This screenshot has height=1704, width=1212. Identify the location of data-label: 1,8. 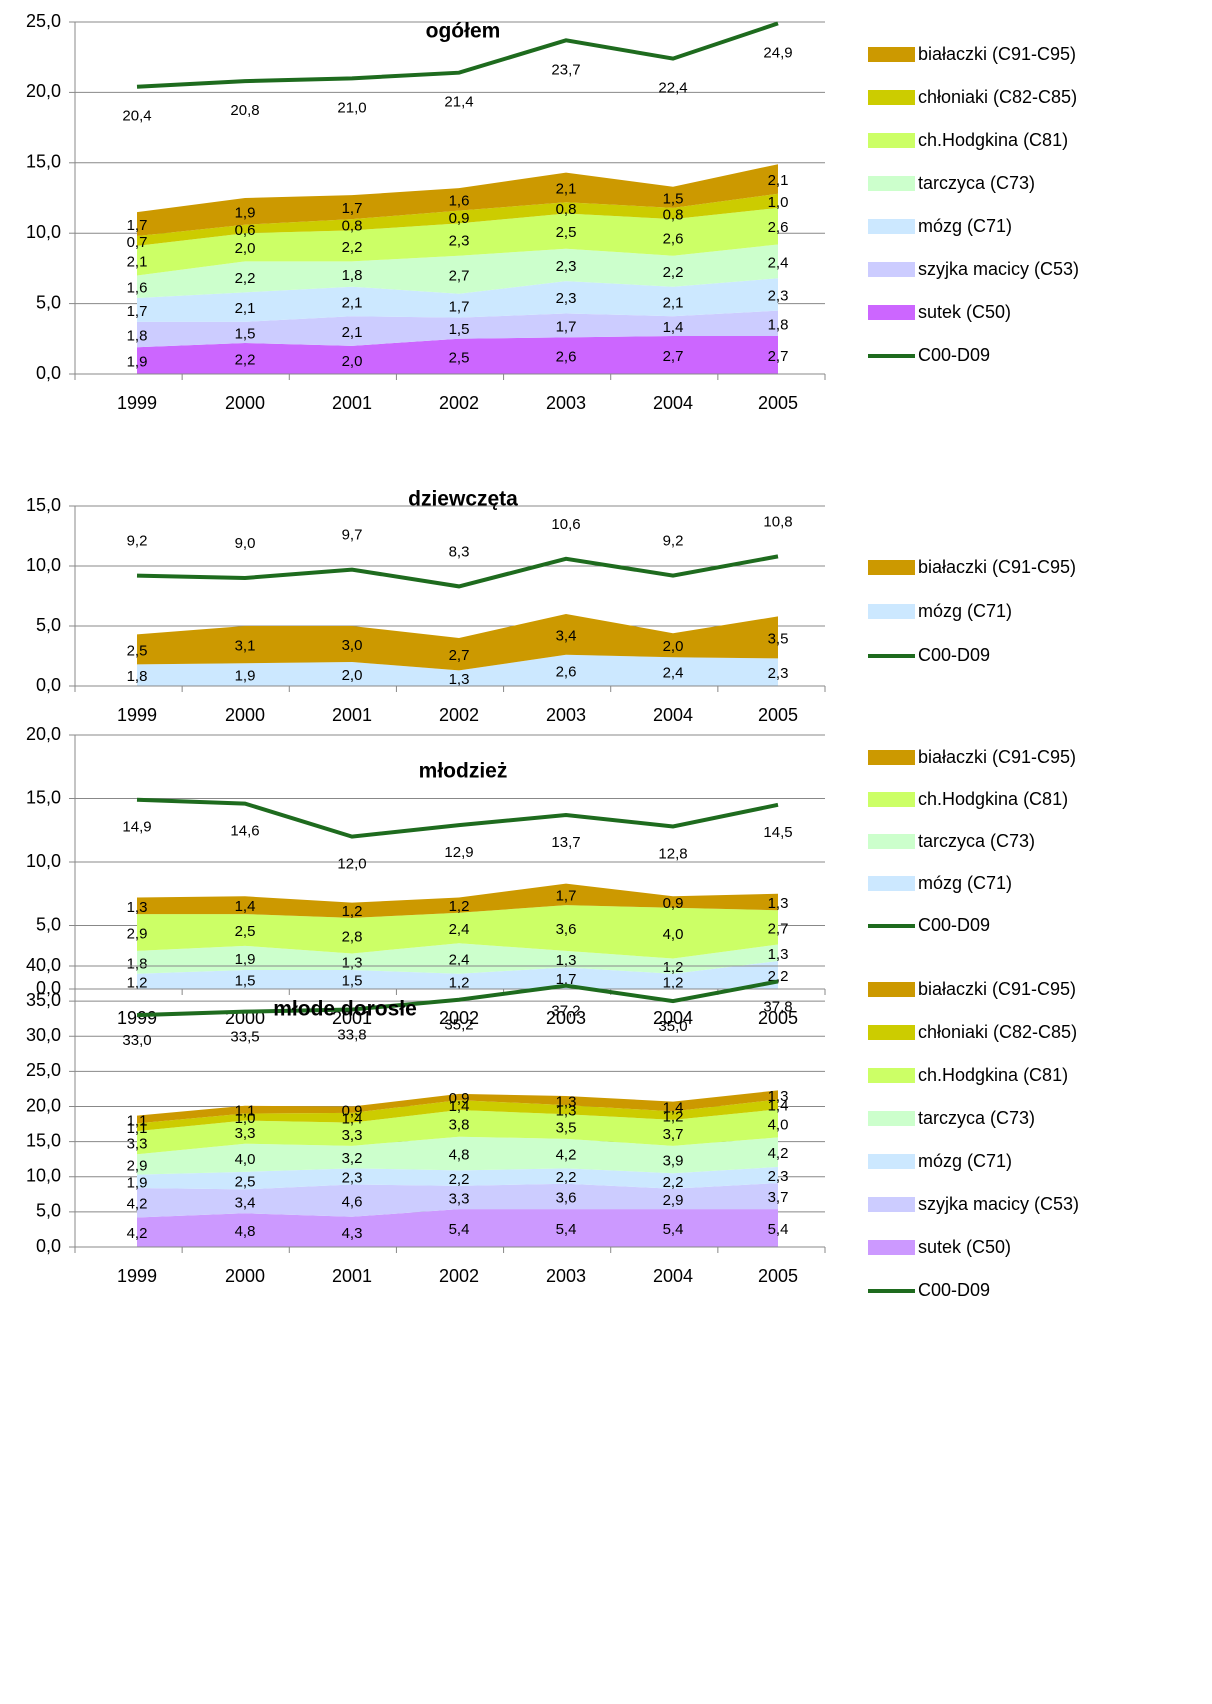
(137, 676).